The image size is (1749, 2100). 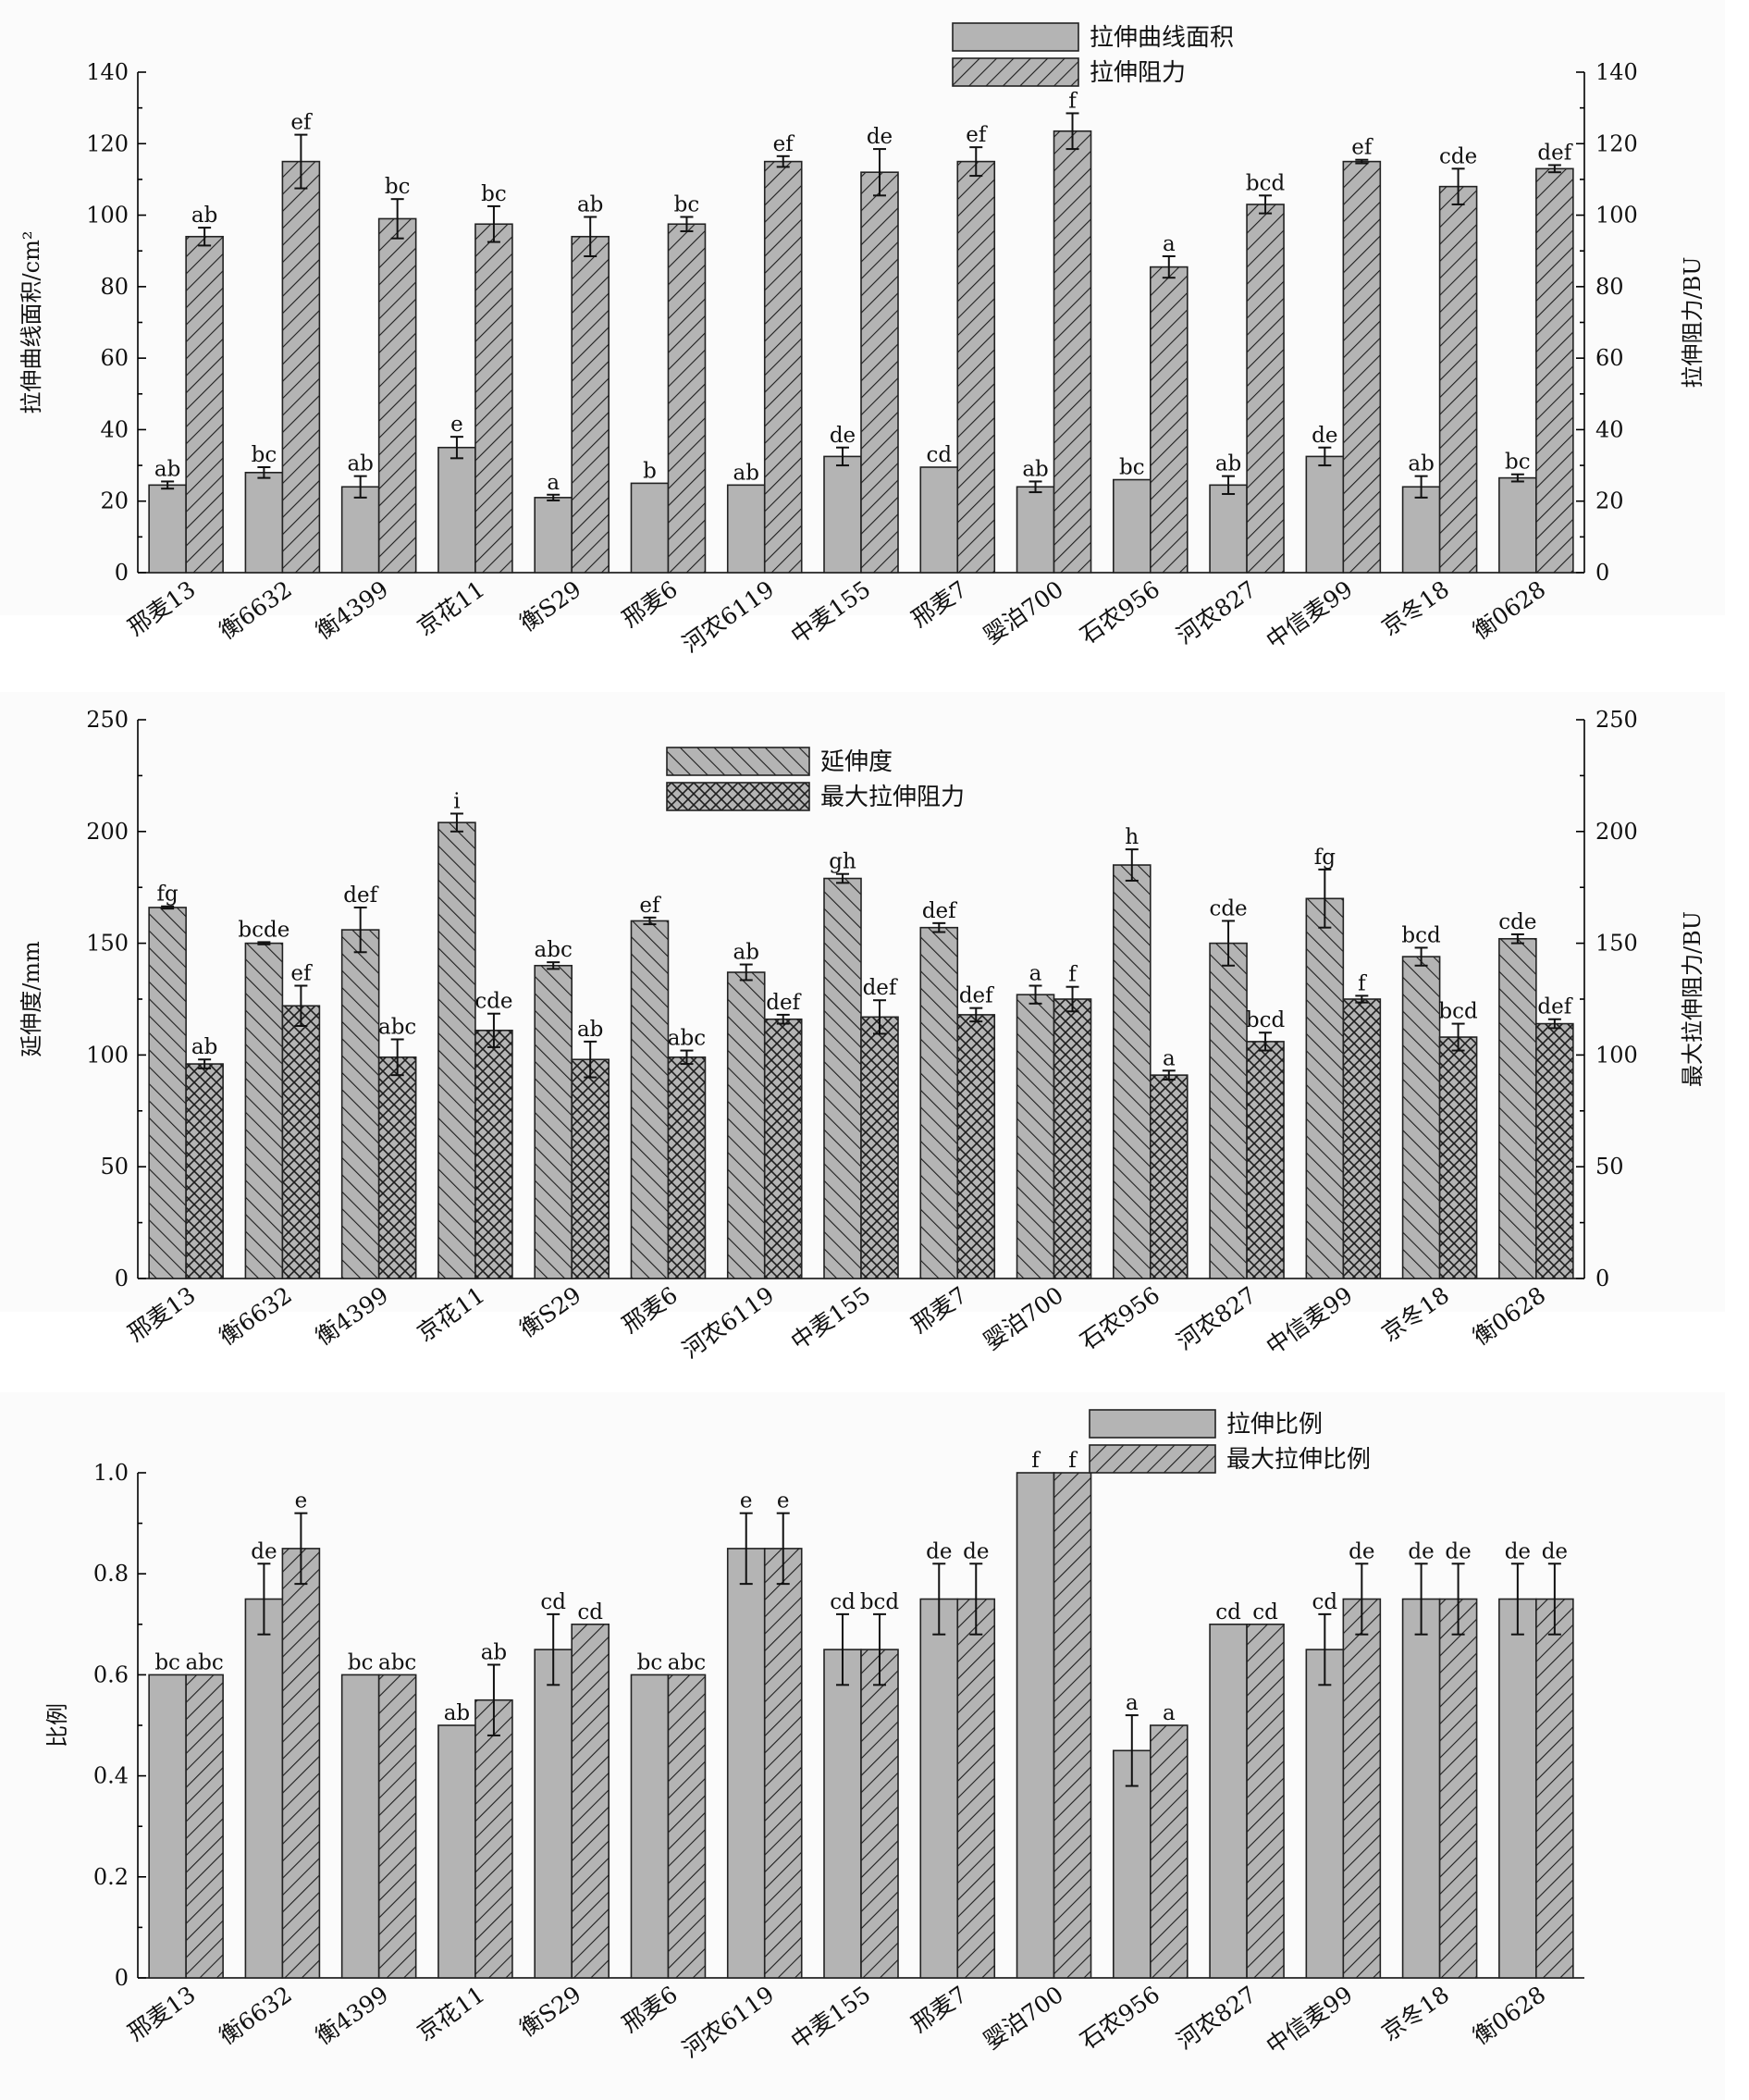 What do you see at coordinates (1617, 720) in the screenshot?
I see `y2-tick-label: 250` at bounding box center [1617, 720].